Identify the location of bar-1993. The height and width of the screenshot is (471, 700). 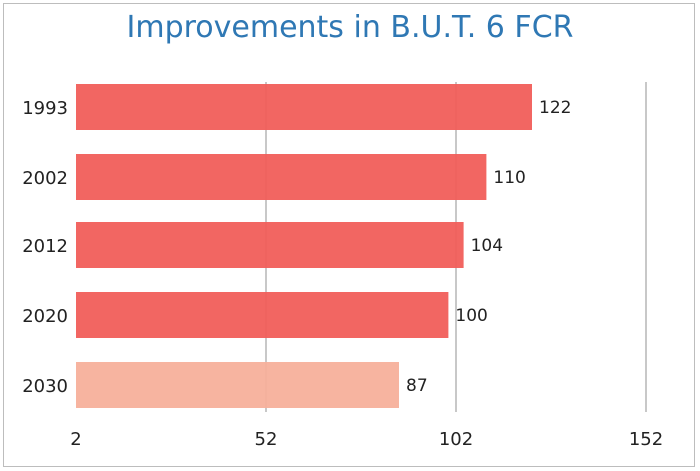
(304, 107).